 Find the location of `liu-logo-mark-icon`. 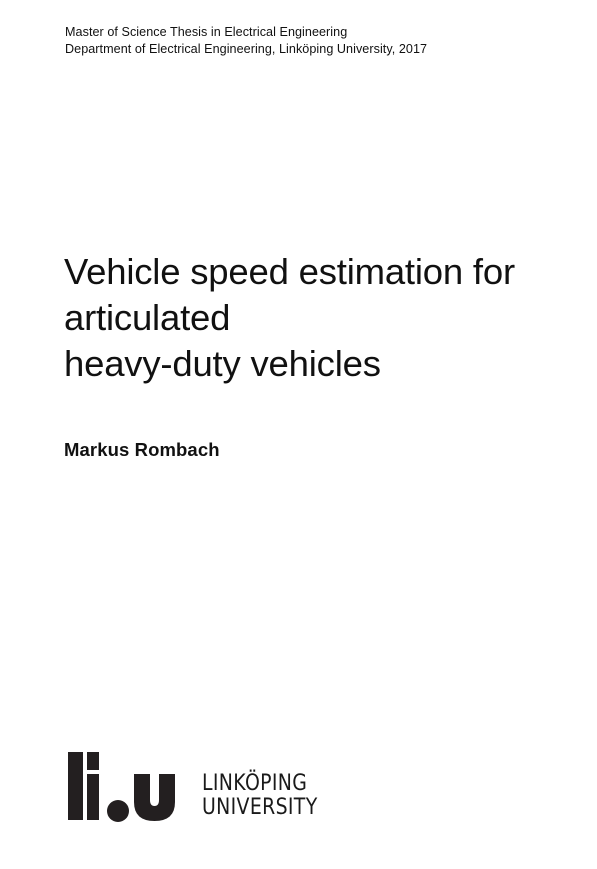

liu-logo-mark-icon is located at coordinates (121, 787).